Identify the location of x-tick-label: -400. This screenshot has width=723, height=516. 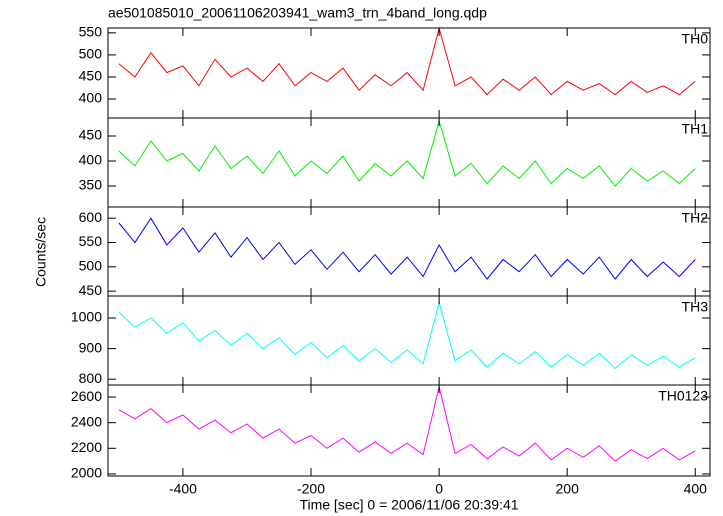
(183, 489).